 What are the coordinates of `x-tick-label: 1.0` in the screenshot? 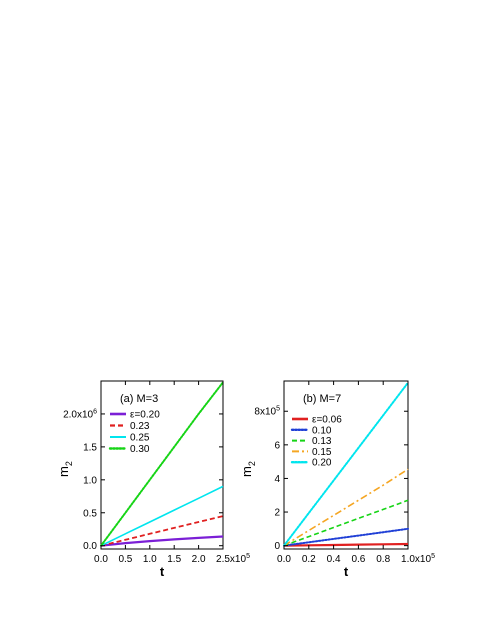 It's located at (150, 559).